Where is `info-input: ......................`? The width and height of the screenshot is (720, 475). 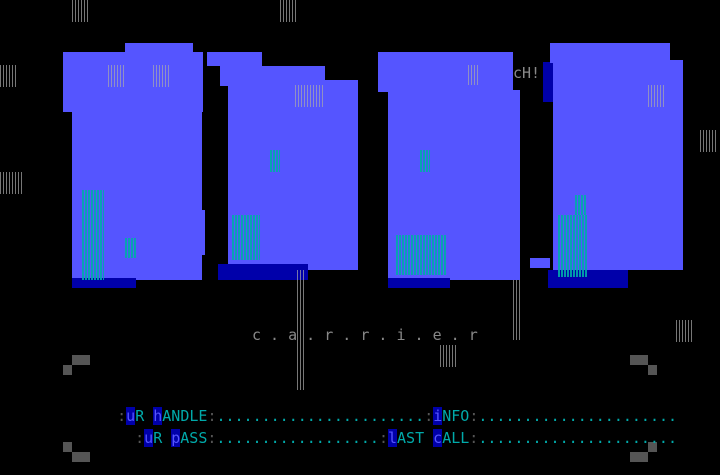 info-input: ...................... is located at coordinates (578, 416).